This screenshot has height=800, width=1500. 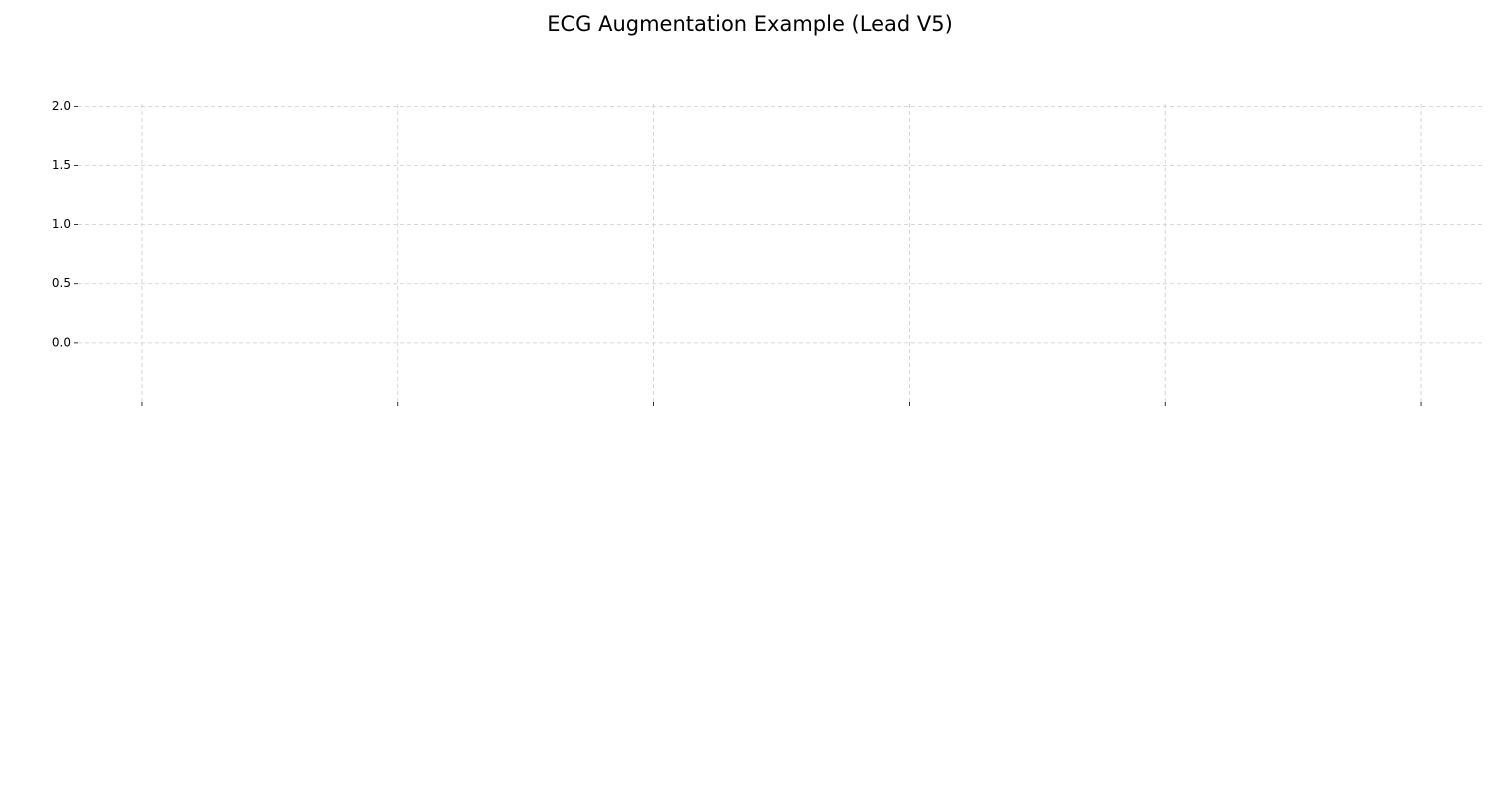 What do you see at coordinates (61, 342) in the screenshot?
I see `y-tick-label: 0.0` at bounding box center [61, 342].